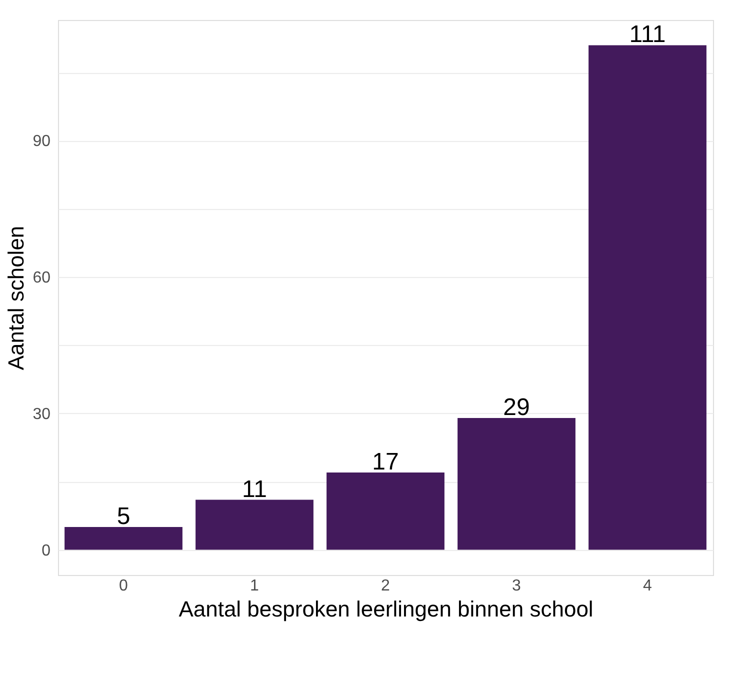 This screenshot has width=747, height=673. I want to click on y-tick-label: 60, so click(41, 278).